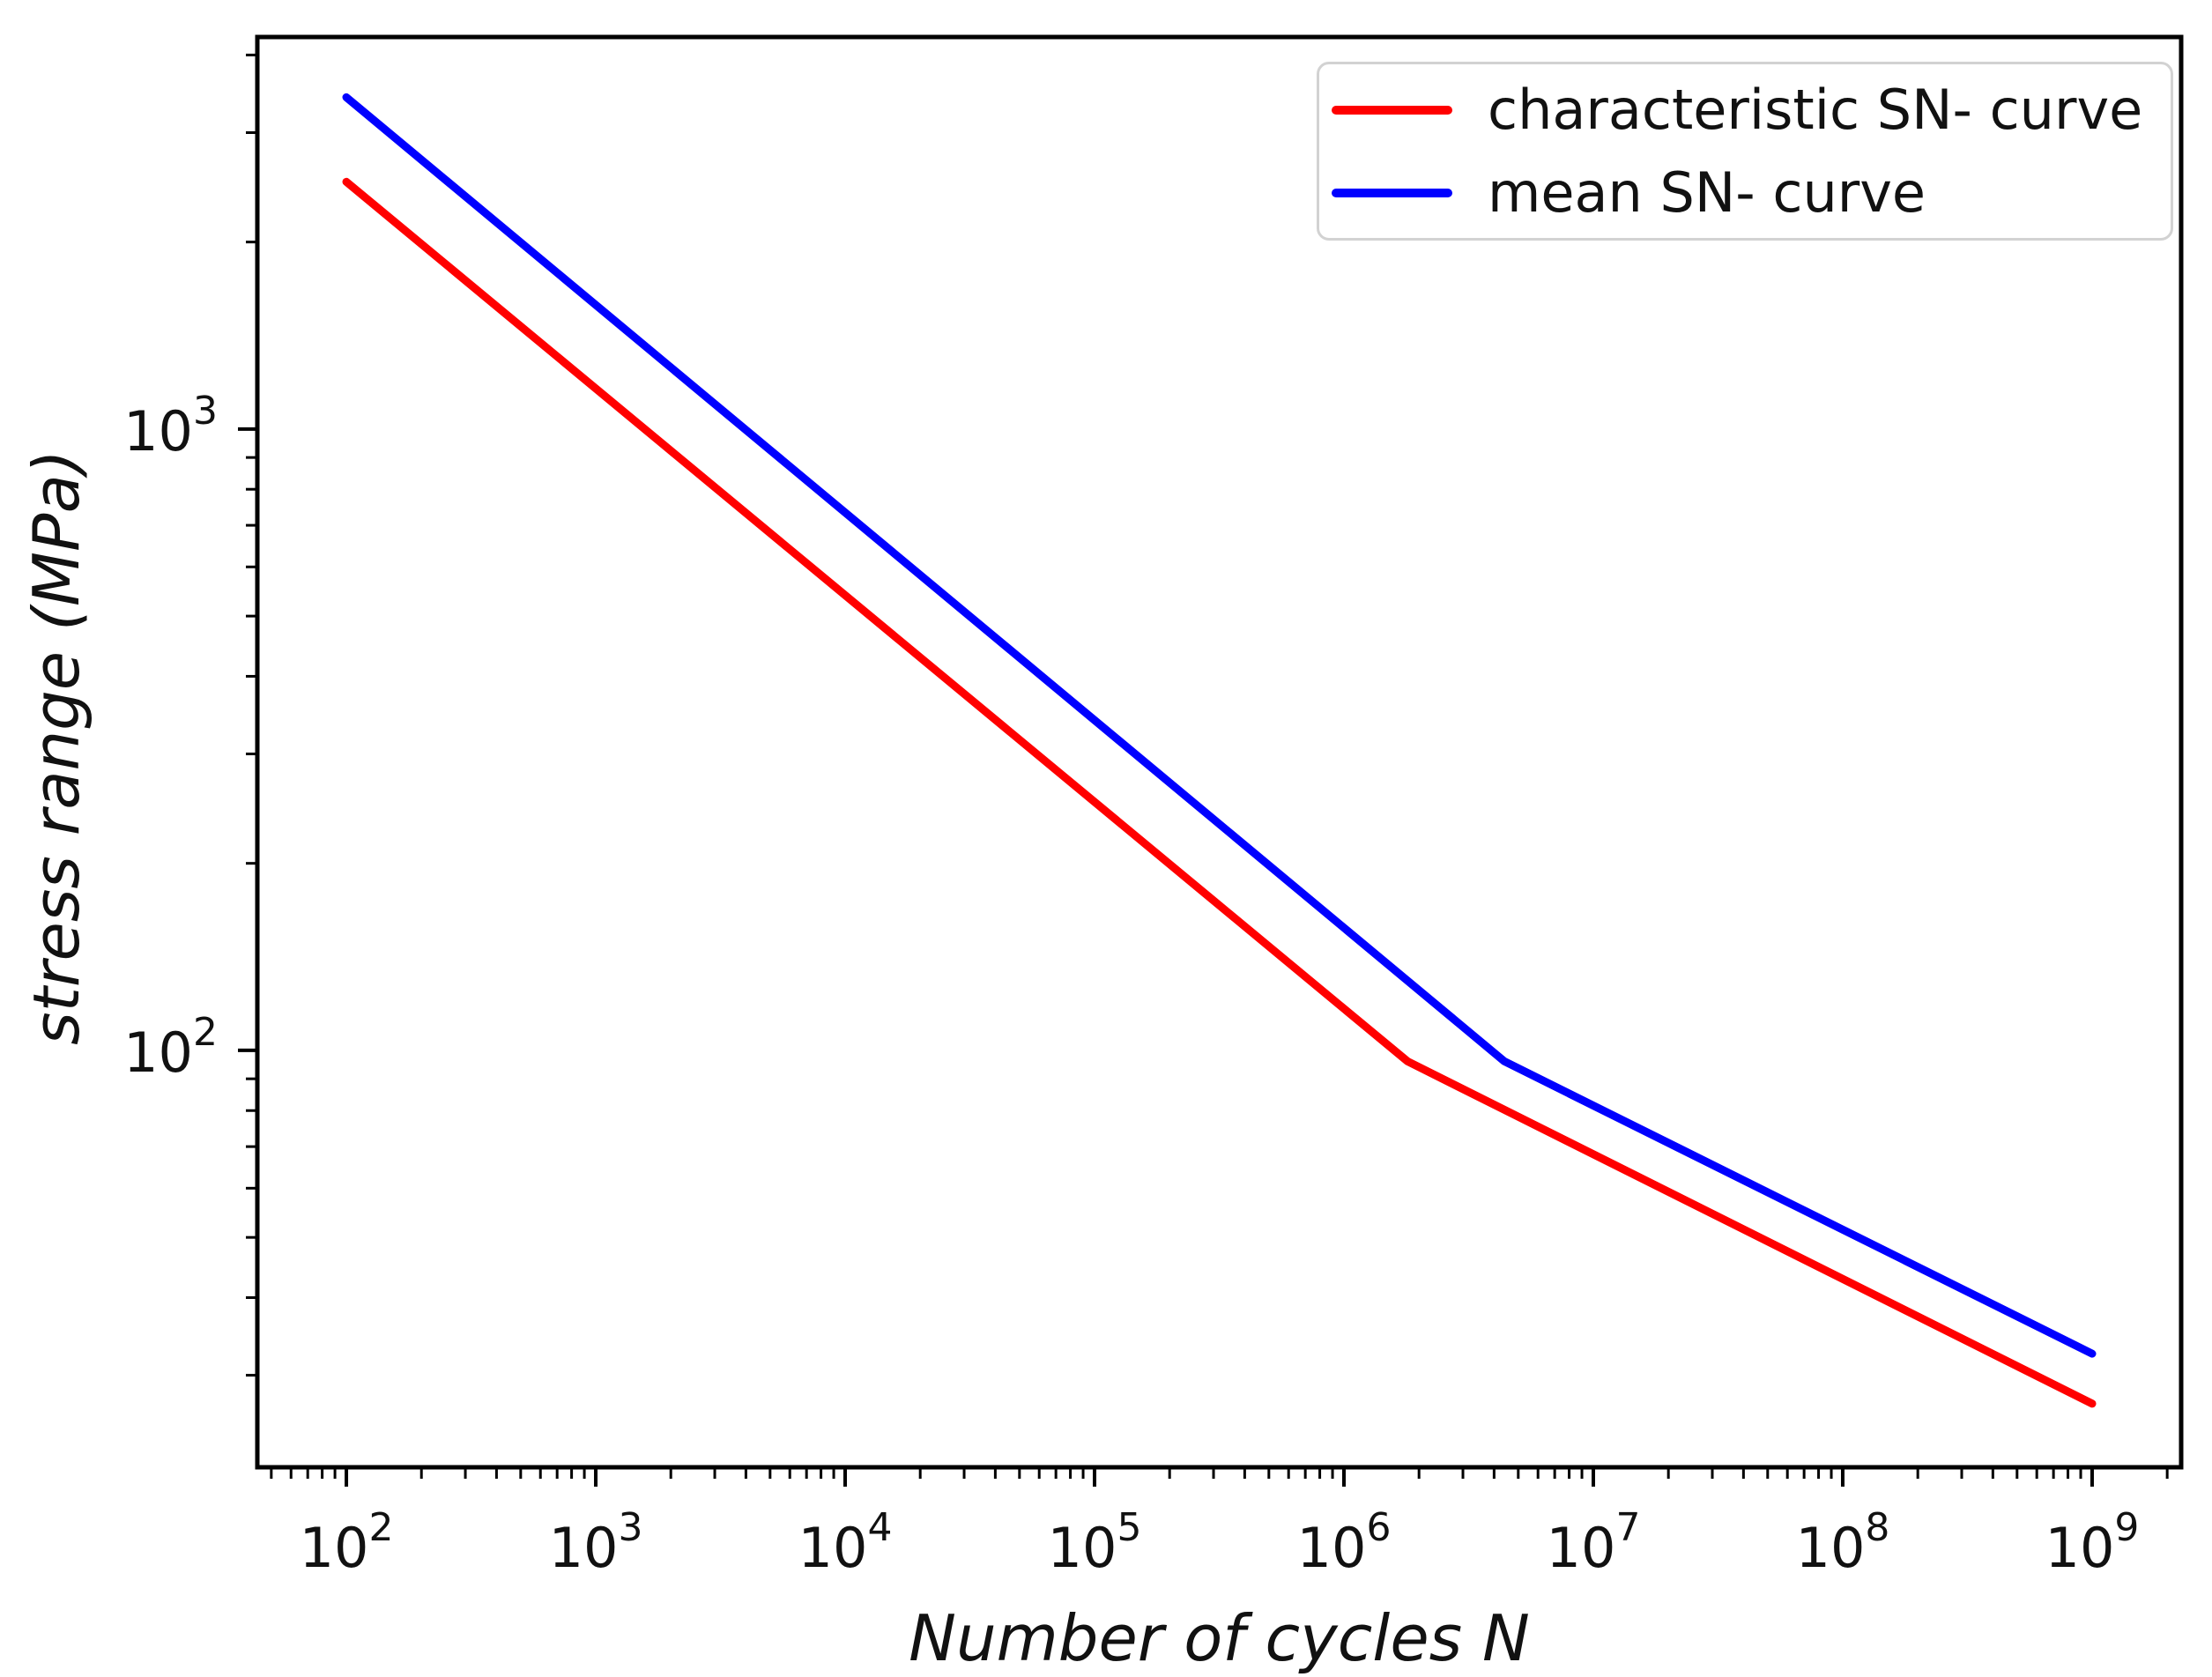 This screenshot has height=1677, width=2212. What do you see at coordinates (1392, 193) in the screenshot?
I see `legend-line-sample-mean` at bounding box center [1392, 193].